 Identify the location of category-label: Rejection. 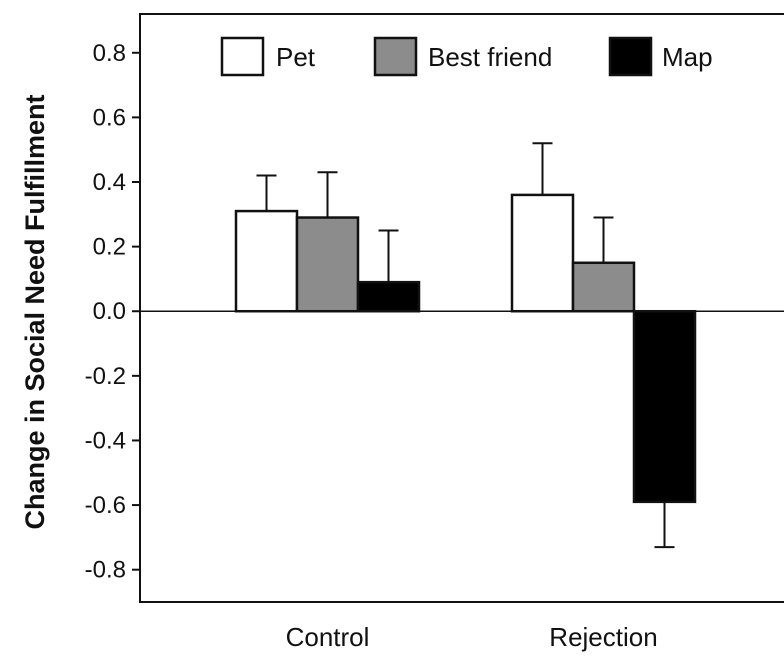
(603, 637).